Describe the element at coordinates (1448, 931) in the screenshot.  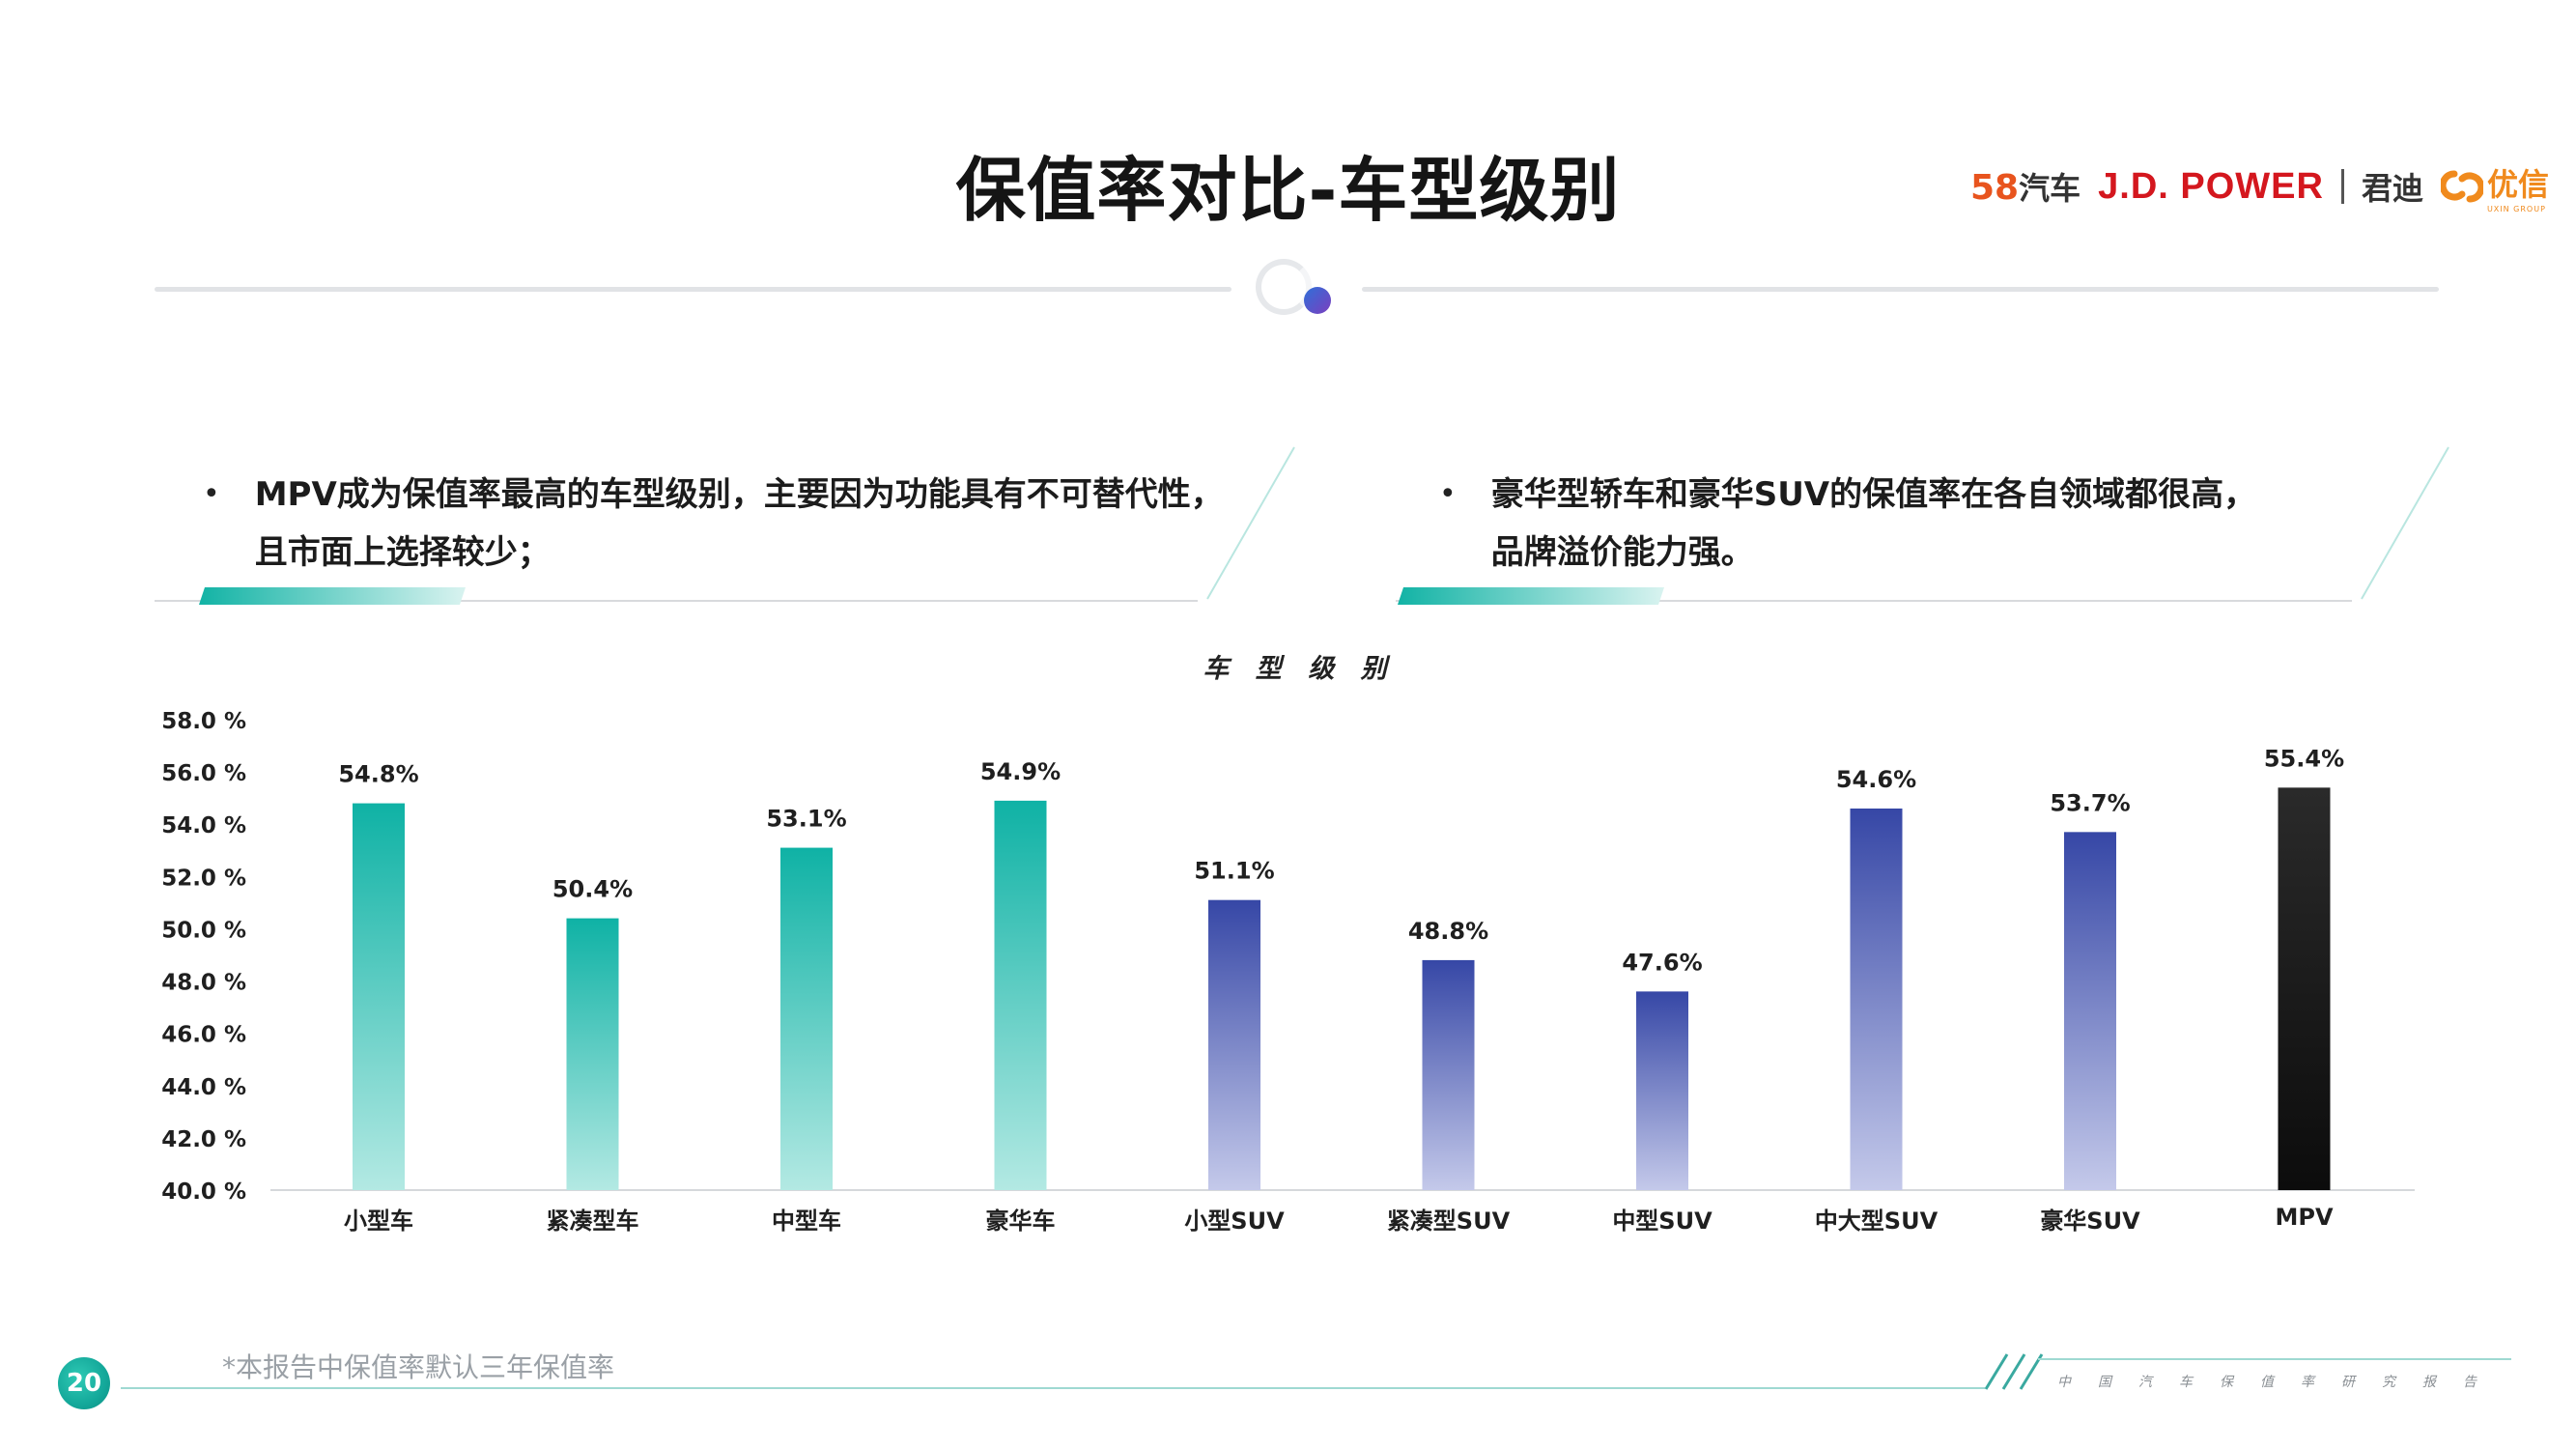
I see `data-label: 48.8%` at that location.